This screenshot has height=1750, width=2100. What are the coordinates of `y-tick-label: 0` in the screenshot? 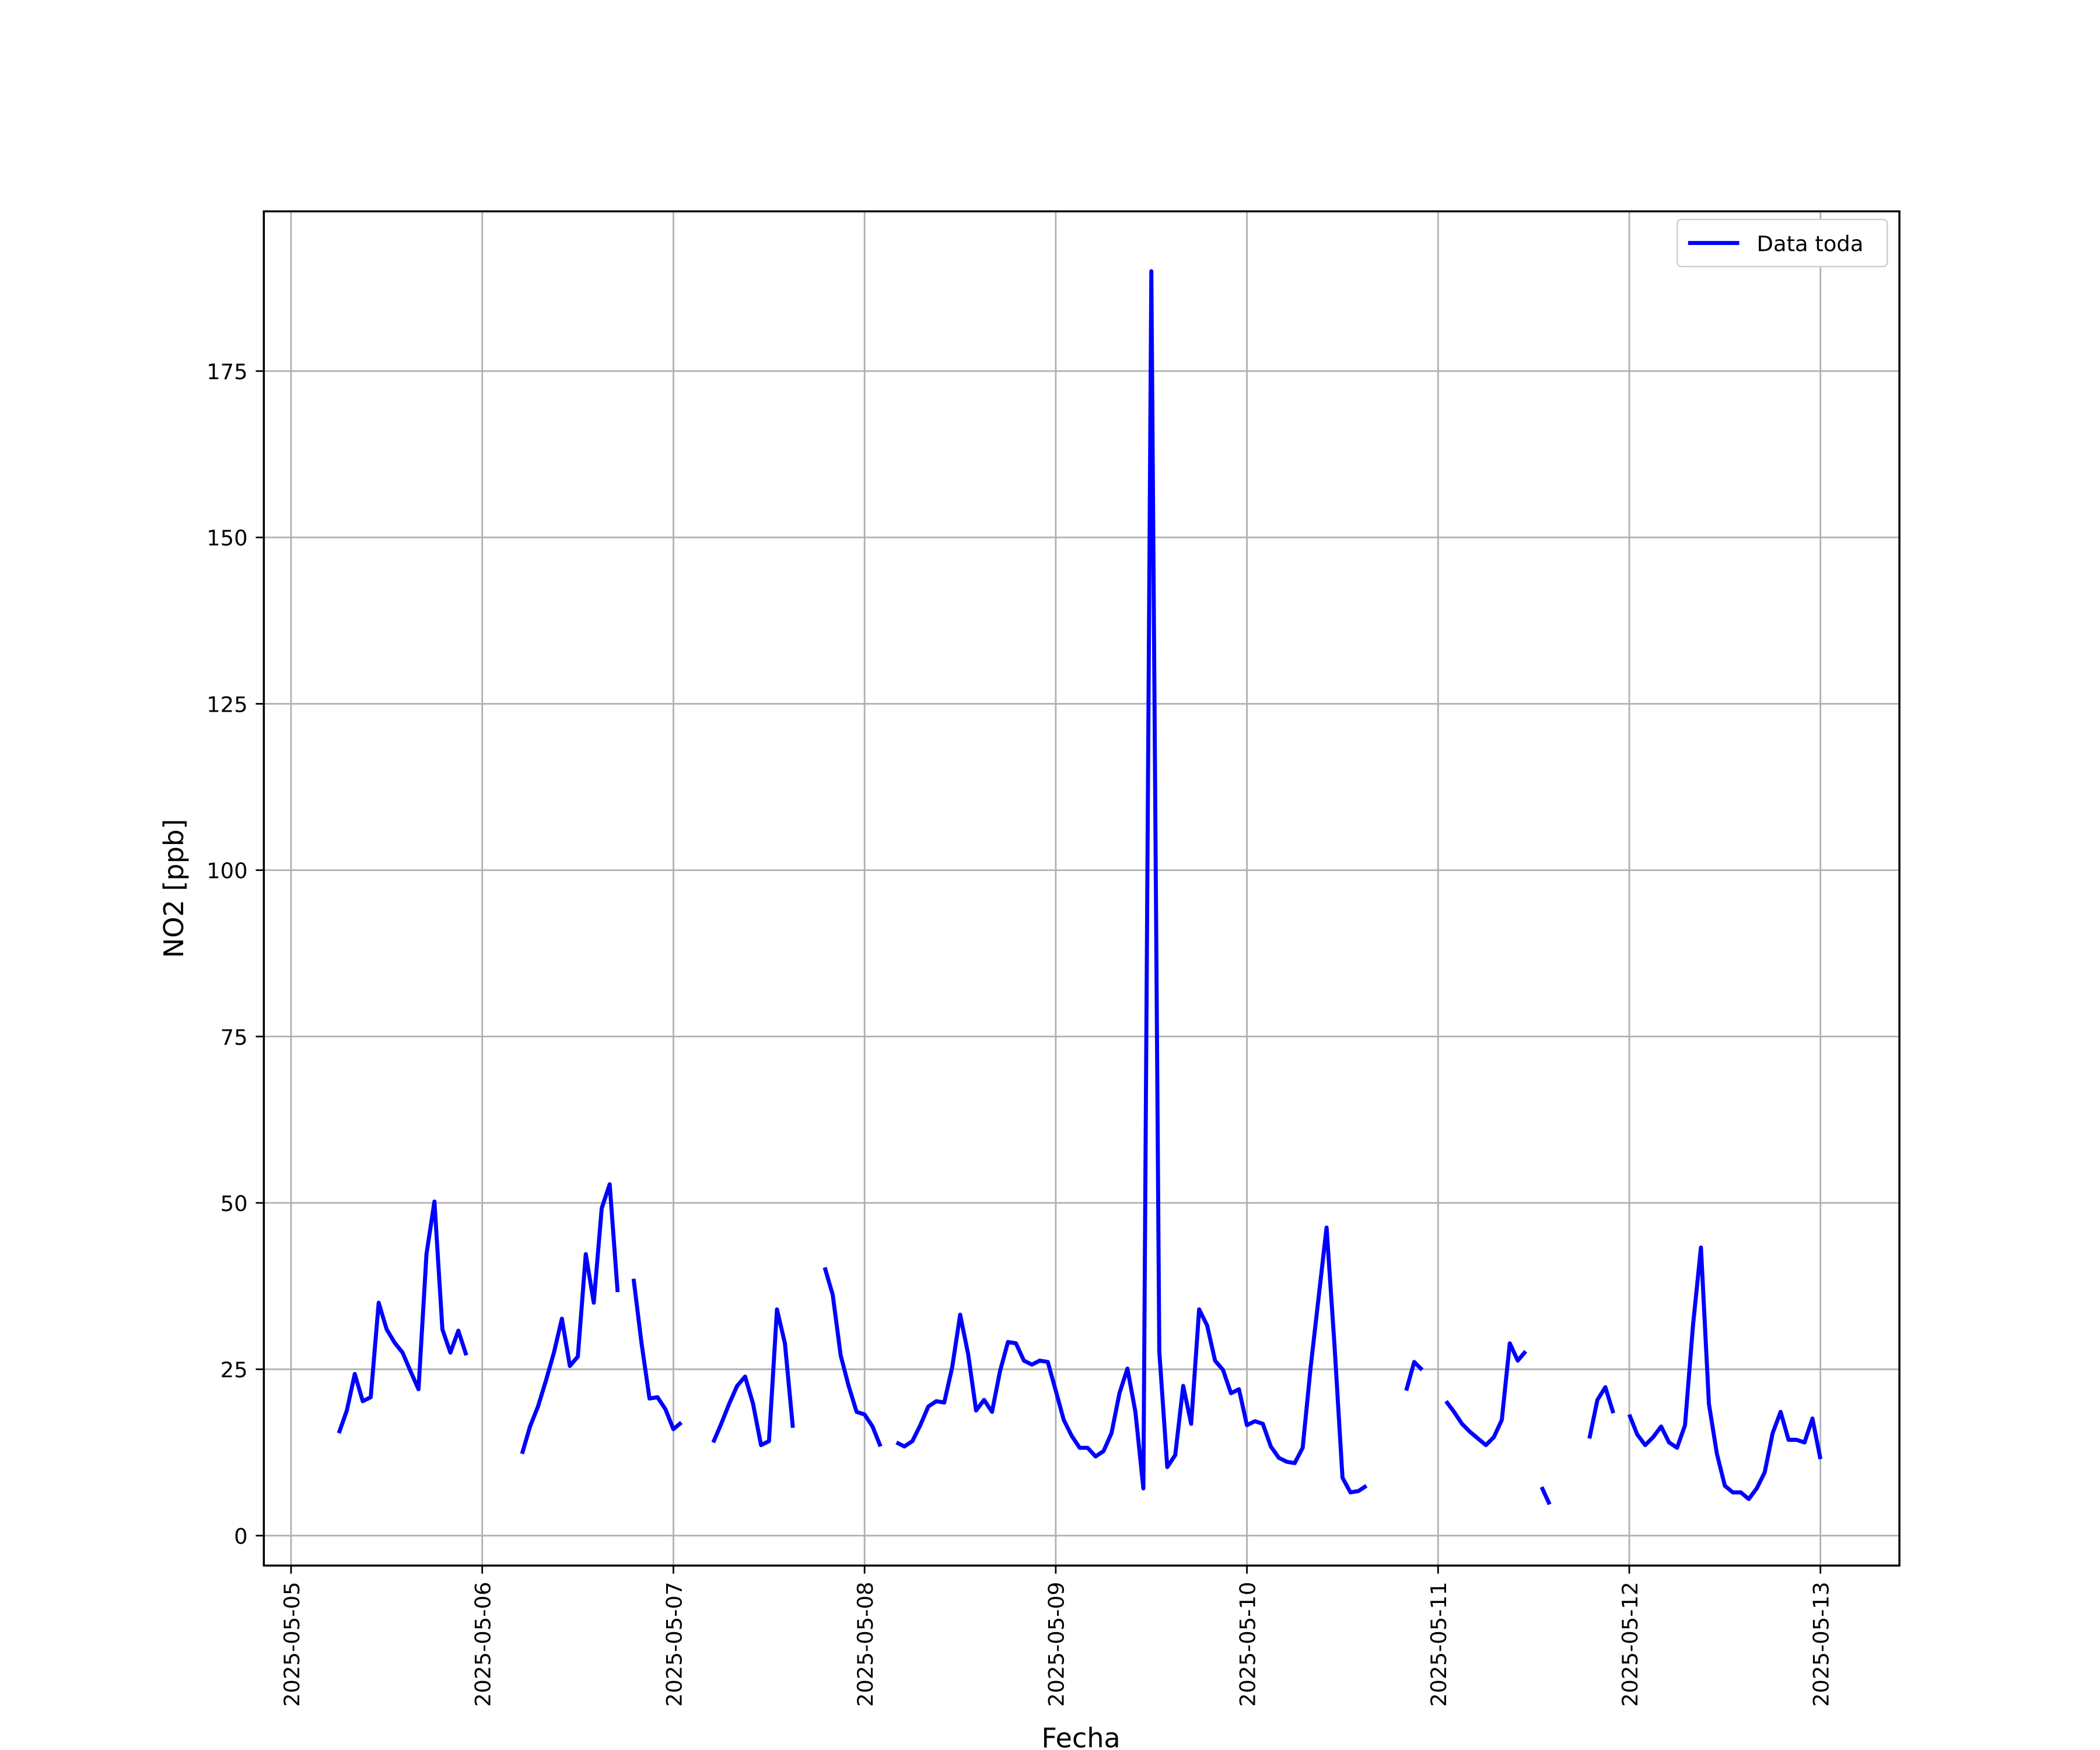 It's located at (240, 1536).